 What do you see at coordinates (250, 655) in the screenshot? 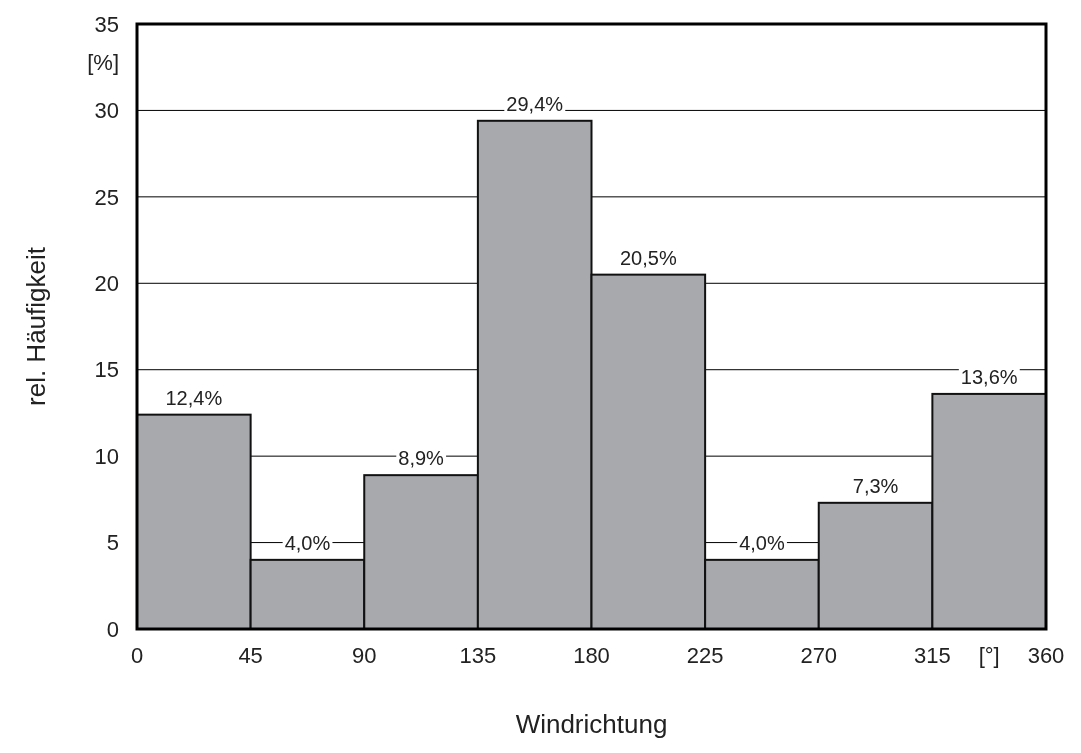
I see `x-tick-label: 45` at bounding box center [250, 655].